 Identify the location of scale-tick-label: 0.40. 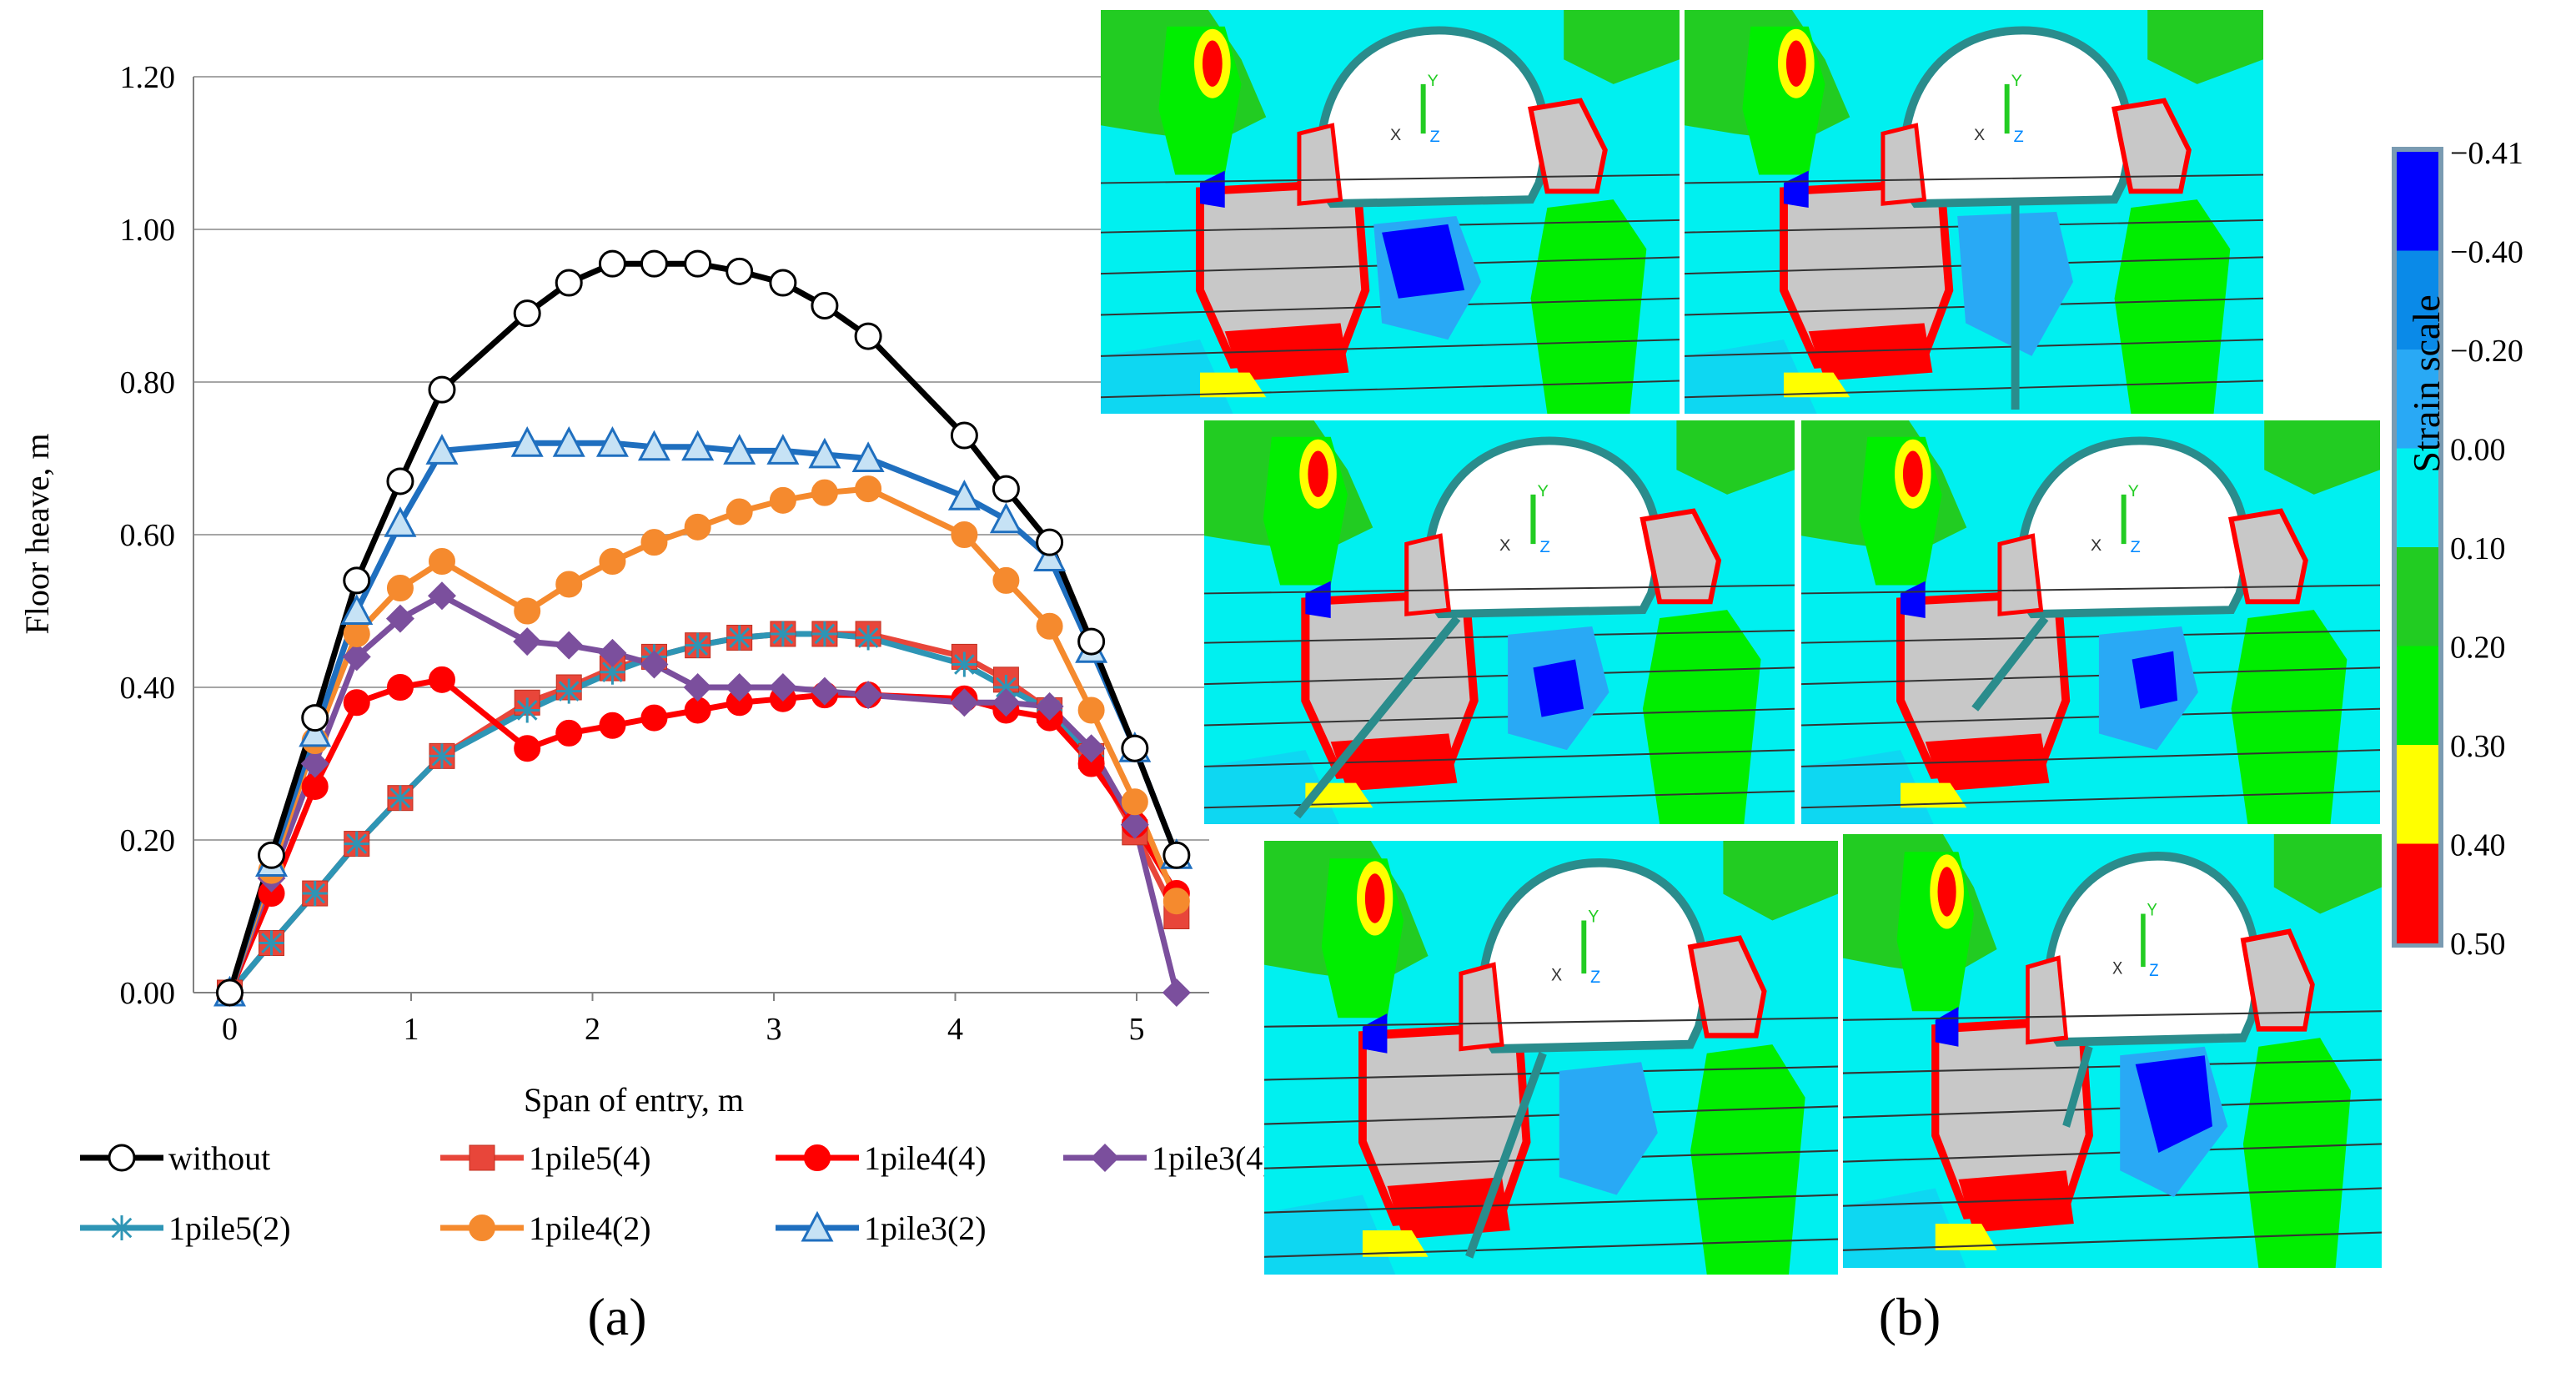
(2478, 845).